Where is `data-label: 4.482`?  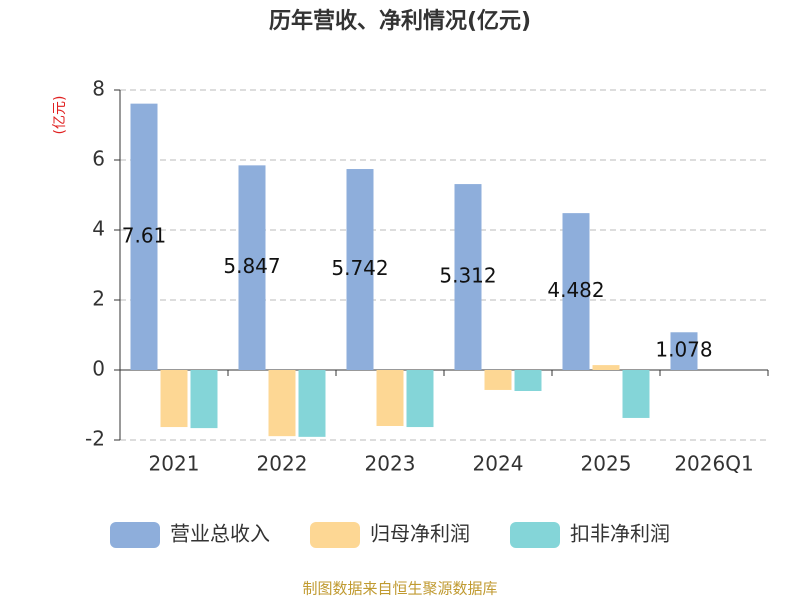 data-label: 4.482 is located at coordinates (575, 290).